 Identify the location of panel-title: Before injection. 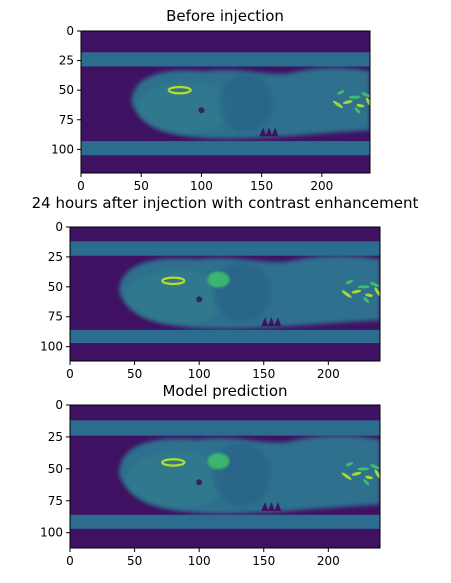
(225, 16).